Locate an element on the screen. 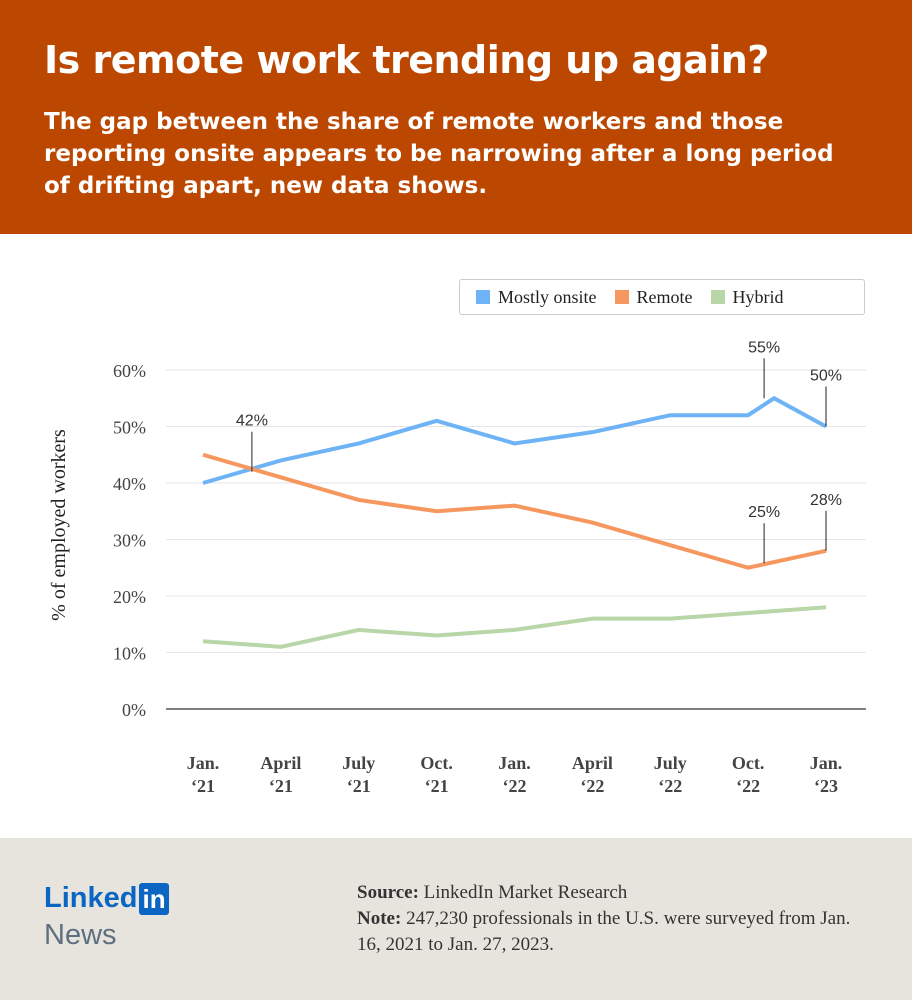 The width and height of the screenshot is (912, 1000). y-tick-label: 10% is located at coordinates (129, 654).